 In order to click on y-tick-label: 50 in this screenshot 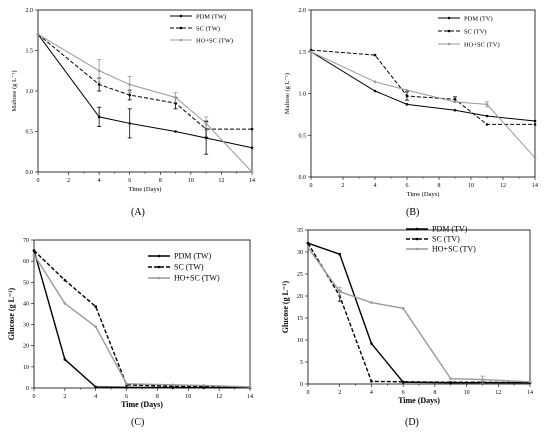, I will do `click(26, 283)`.